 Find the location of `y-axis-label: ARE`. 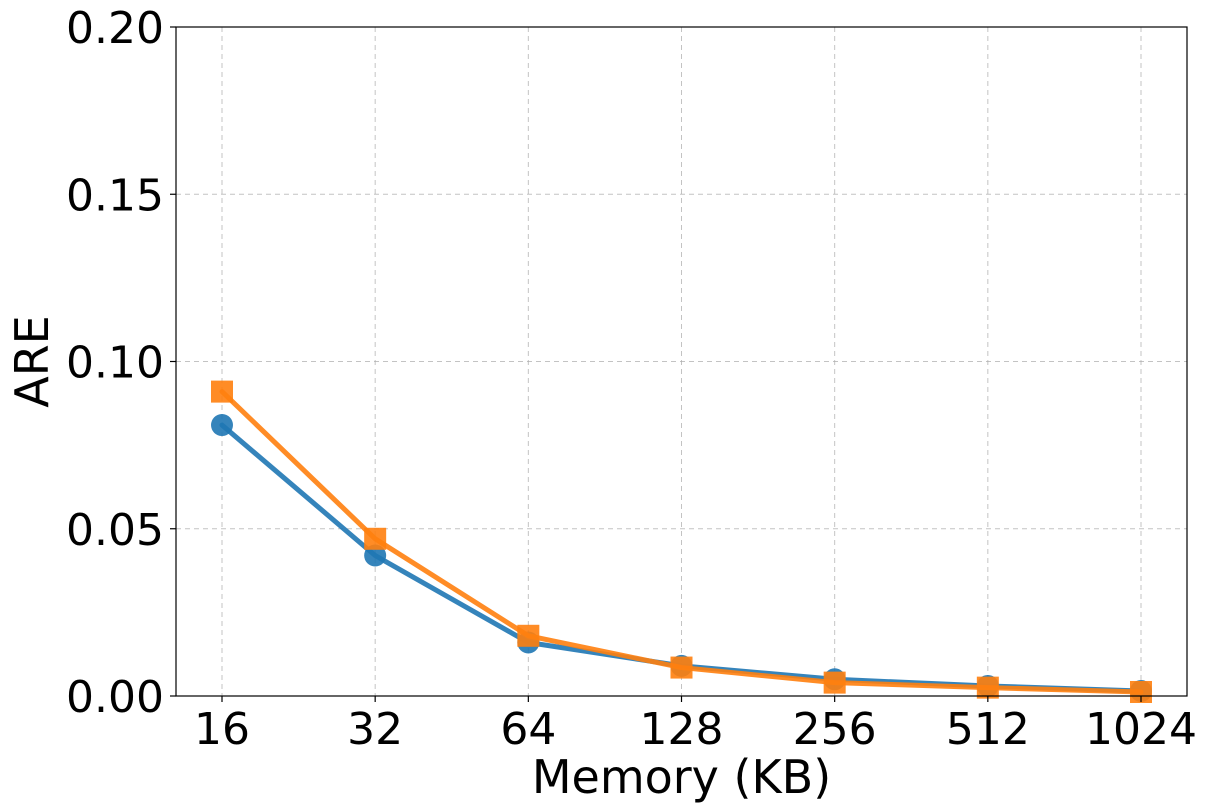

y-axis-label: ARE is located at coordinates (32, 361).